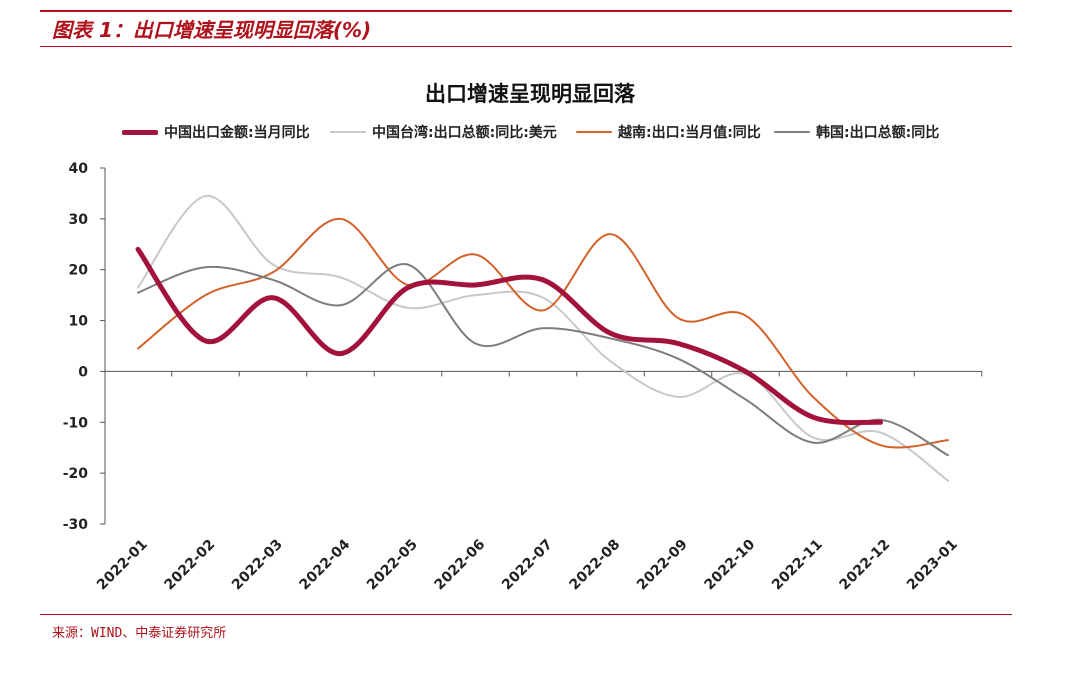 The height and width of the screenshot is (673, 1080). What do you see at coordinates (792, 132) in the screenshot?
I see `legend-swatch-korea` at bounding box center [792, 132].